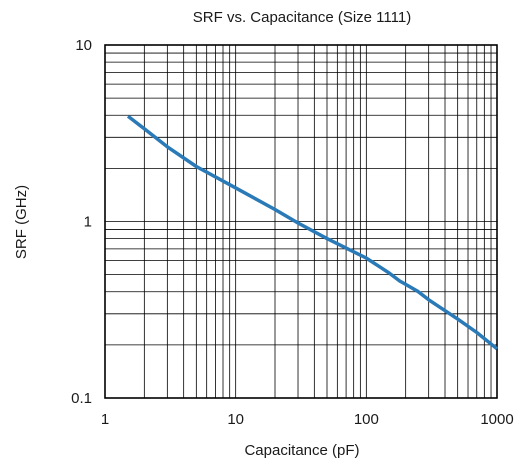 This screenshot has height=464, width=520. What do you see at coordinates (21, 222) in the screenshot?
I see `y-axis-label: SRF (GHz)` at bounding box center [21, 222].